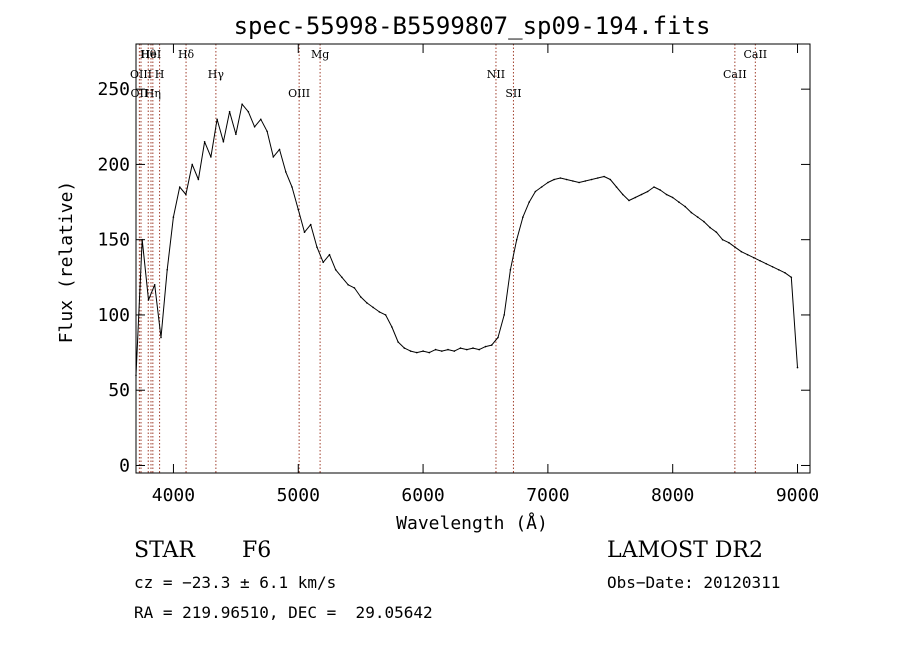 The width and height of the screenshot is (900, 649). I want to click on line-marker-label: HeI, so click(151, 54).